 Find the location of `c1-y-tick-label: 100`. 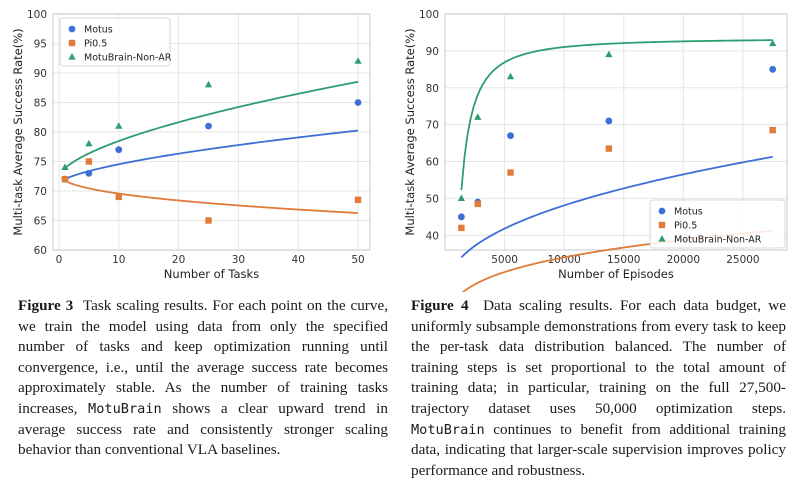

c1-y-tick-label: 100 is located at coordinates (37, 15).